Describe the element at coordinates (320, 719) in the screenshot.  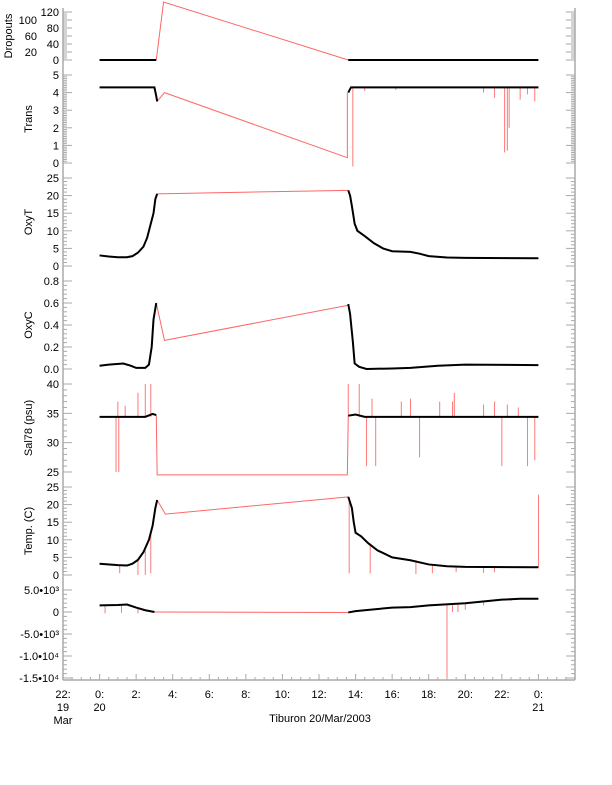
I see `x-axis-label: Tiburon 20/Mar/2003` at that location.